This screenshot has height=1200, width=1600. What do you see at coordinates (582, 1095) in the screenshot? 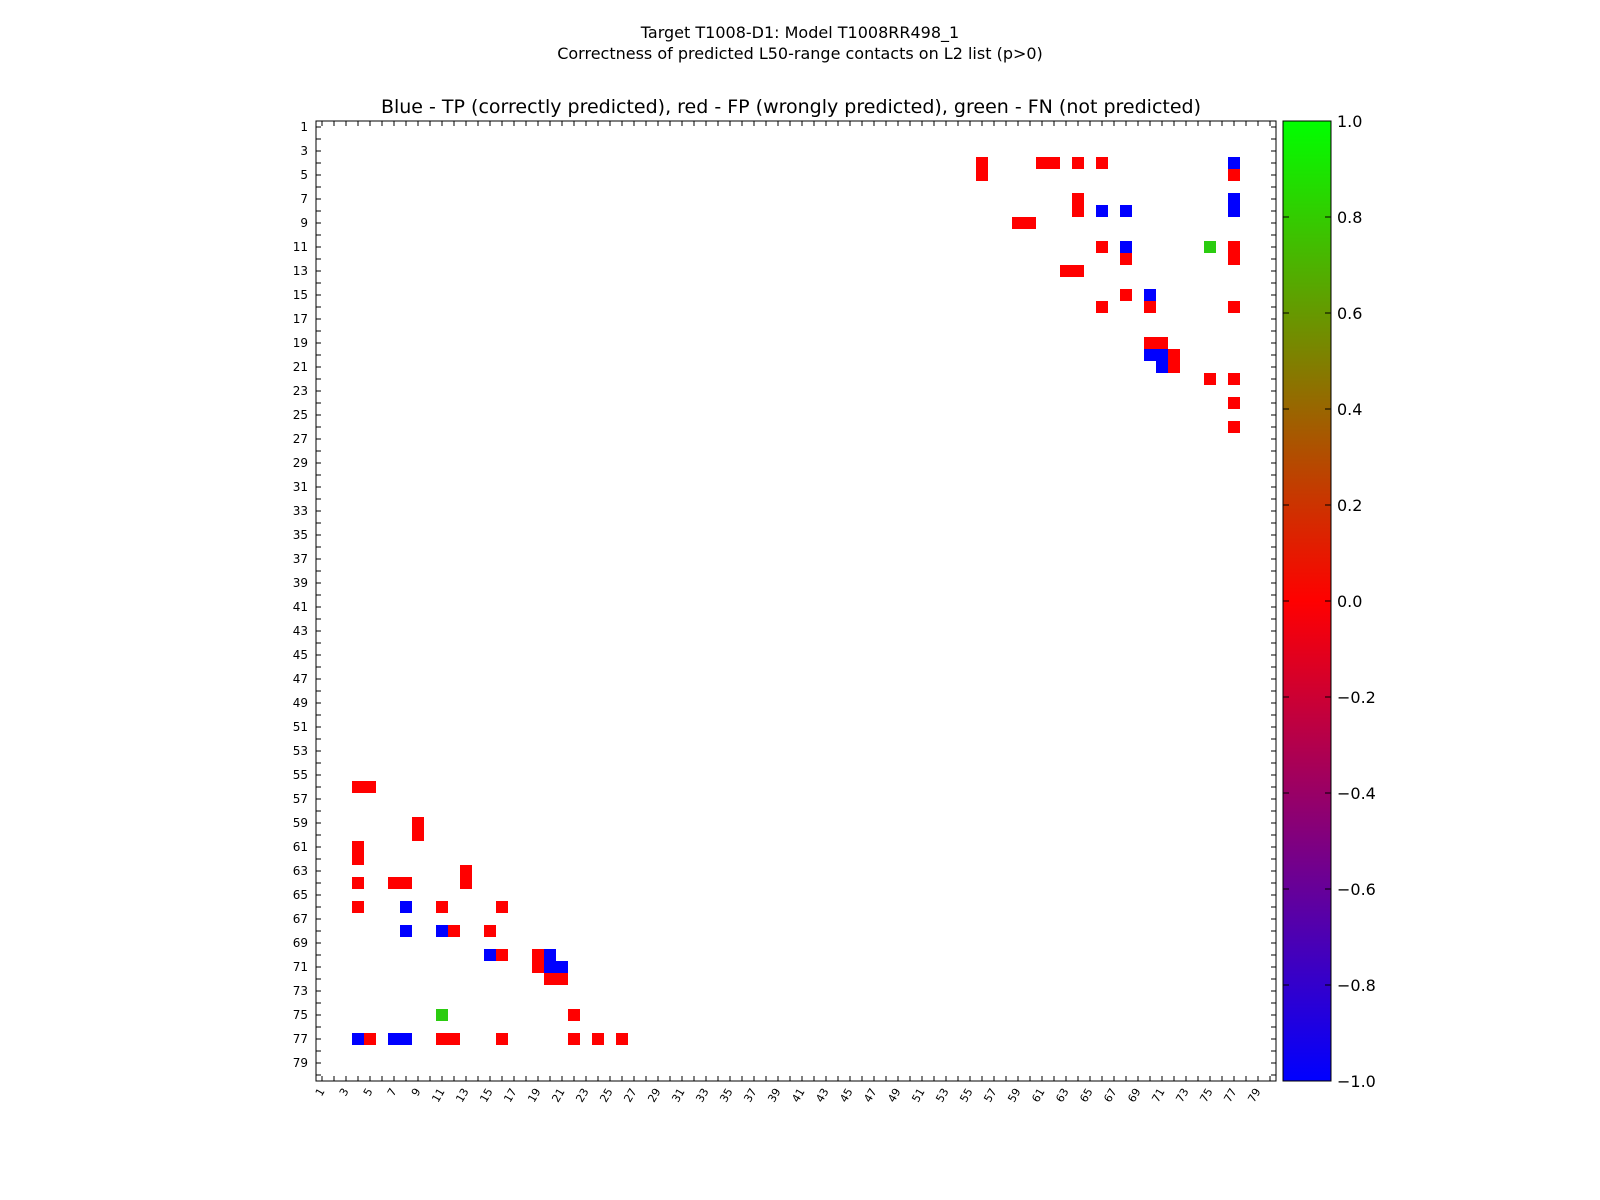
I see `x-tick-label: 23` at bounding box center [582, 1095].